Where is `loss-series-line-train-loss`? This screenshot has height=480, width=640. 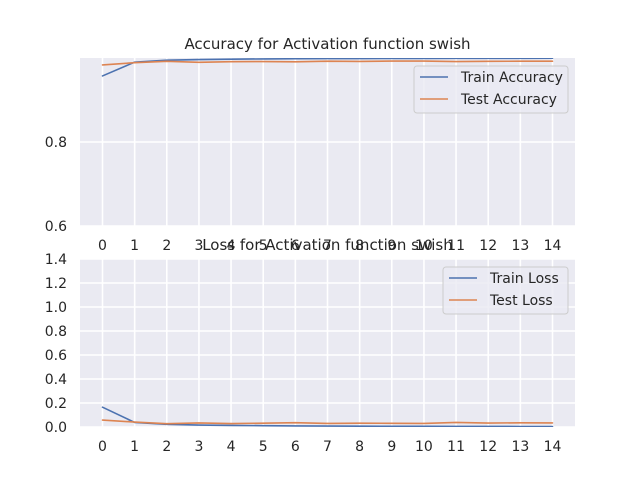 loss-series-line-train-loss is located at coordinates (327, 416).